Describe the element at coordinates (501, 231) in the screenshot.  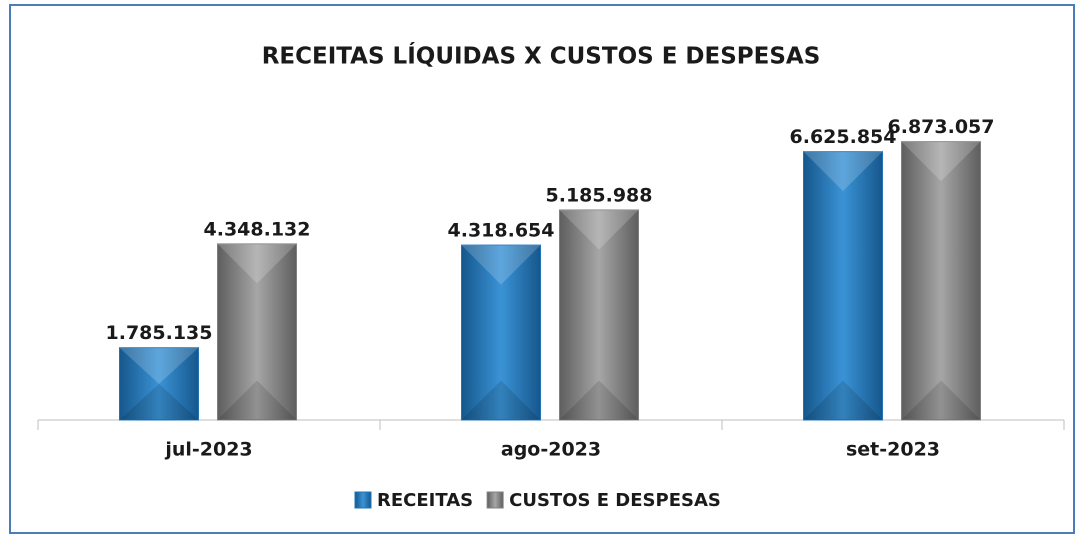
I see `data-label: 4.318.654` at that location.